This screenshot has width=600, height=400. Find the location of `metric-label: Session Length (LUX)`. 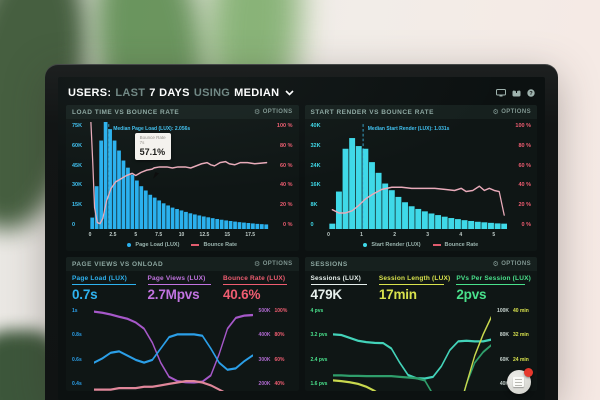

metric-label: Session Length (LUX) is located at coordinates (414, 278).